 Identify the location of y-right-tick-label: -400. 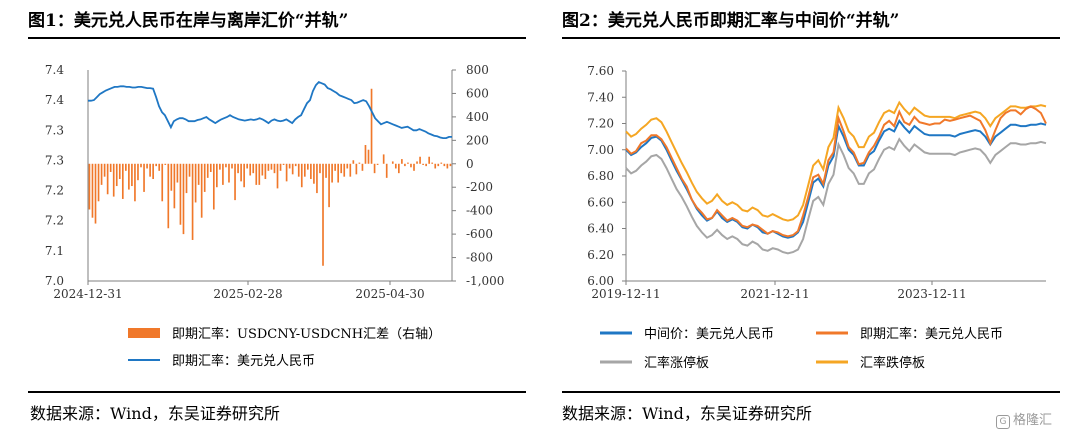
(479, 211).